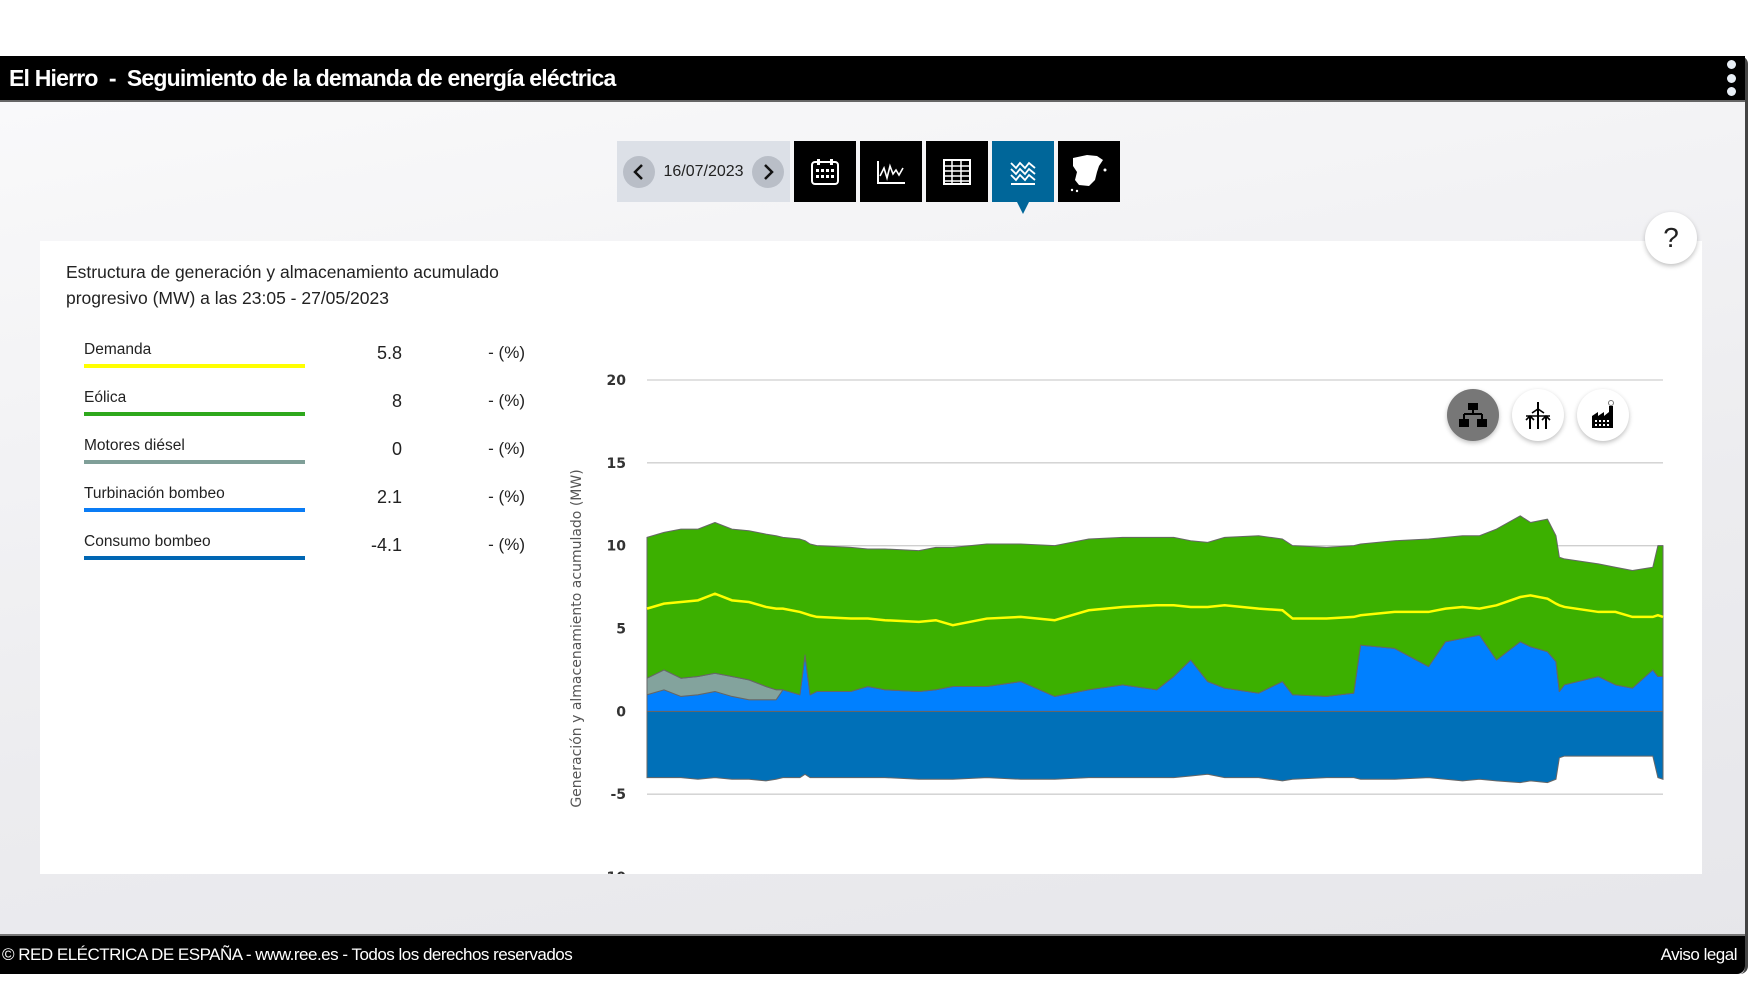  I want to click on network-icon, so click(1473, 415).